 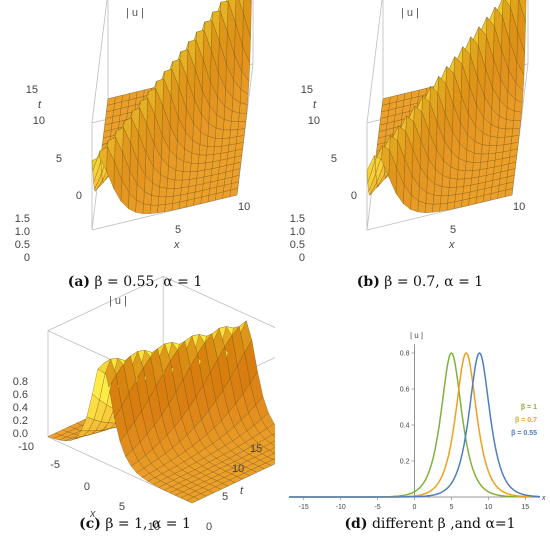 I want to click on caption-c-text: β = 1, α = 1, so click(x=148, y=524).